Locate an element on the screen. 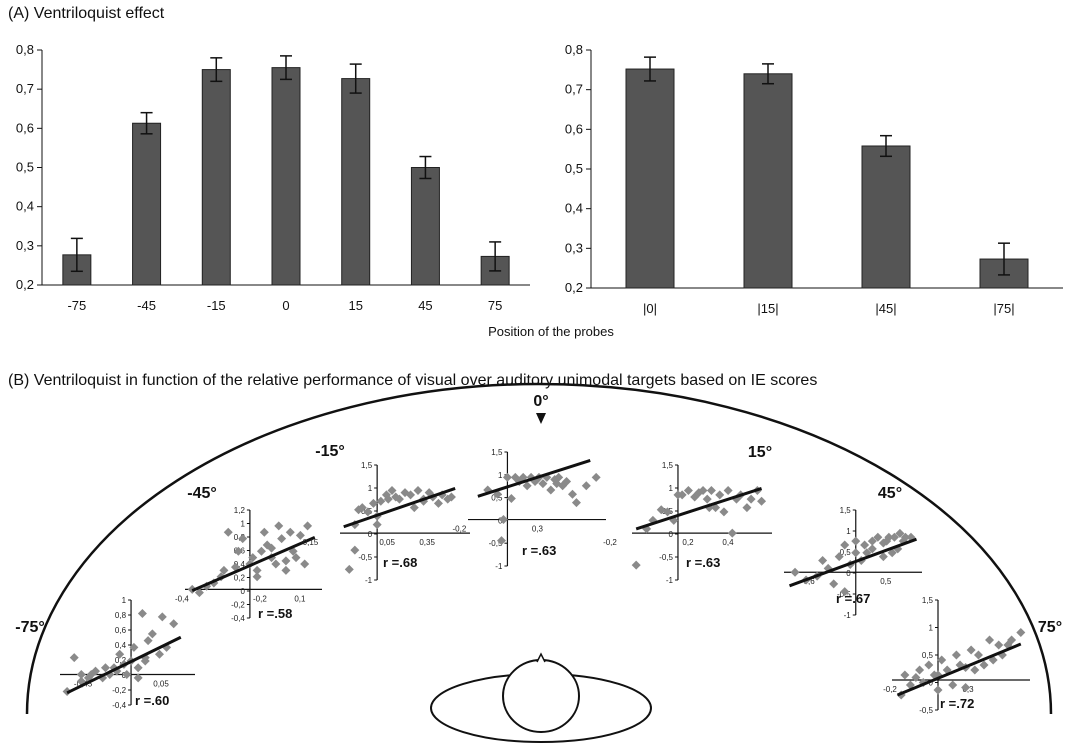 The image size is (1076, 751). mini-y-tick-label: -0,4 is located at coordinates (119, 705).